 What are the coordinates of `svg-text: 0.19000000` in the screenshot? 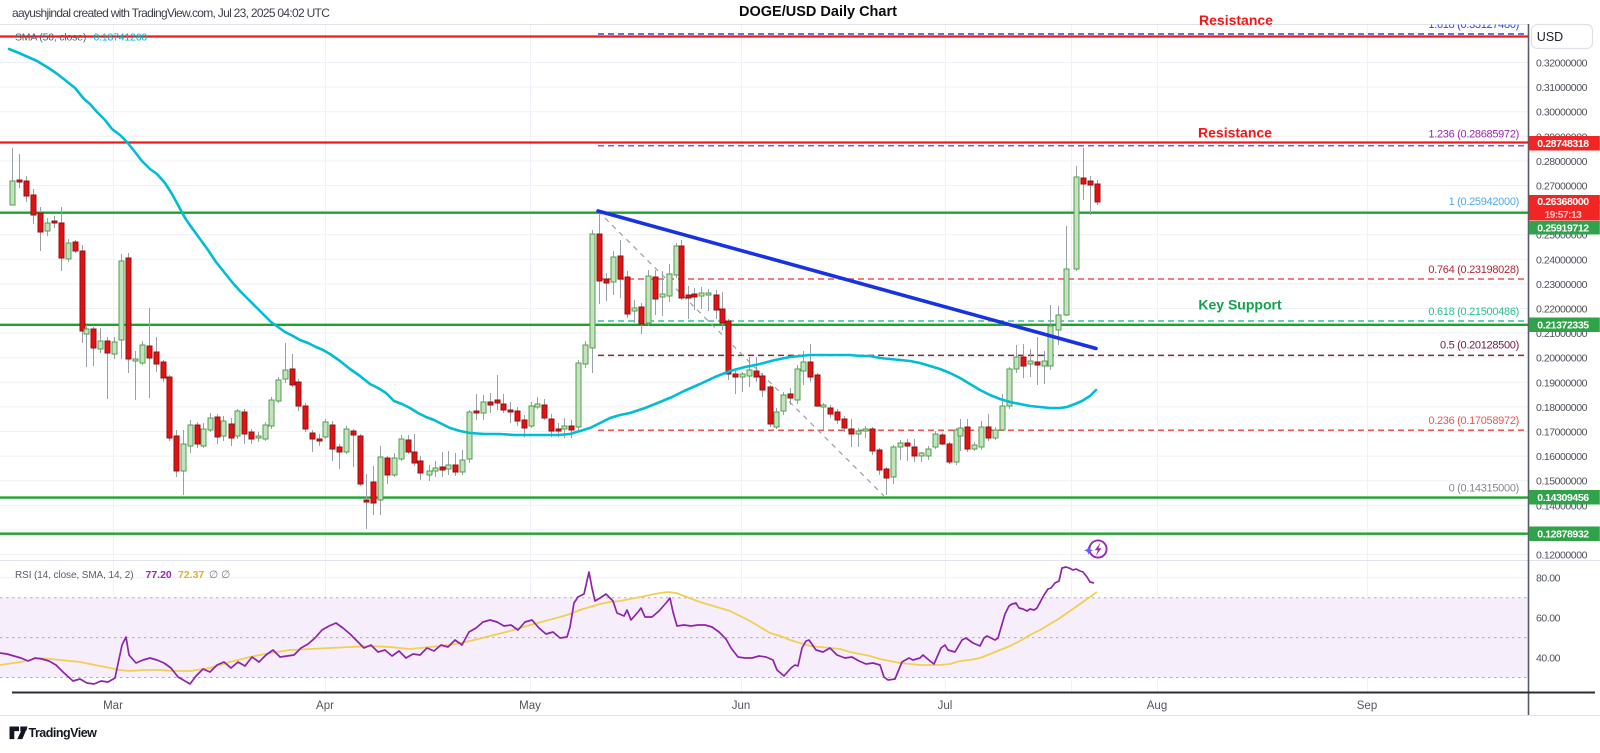 It's located at (1562, 383).